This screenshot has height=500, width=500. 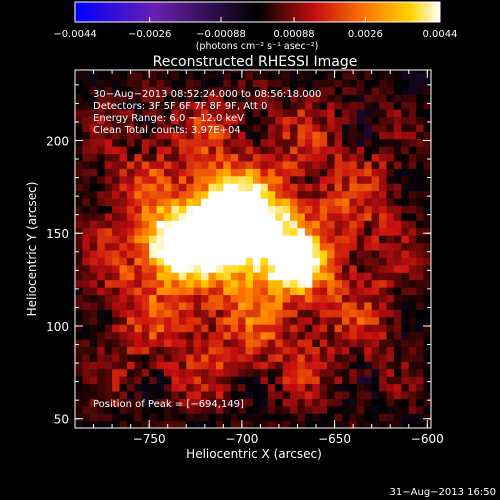 I want to click on y-tick-label: 200, so click(x=57, y=141).